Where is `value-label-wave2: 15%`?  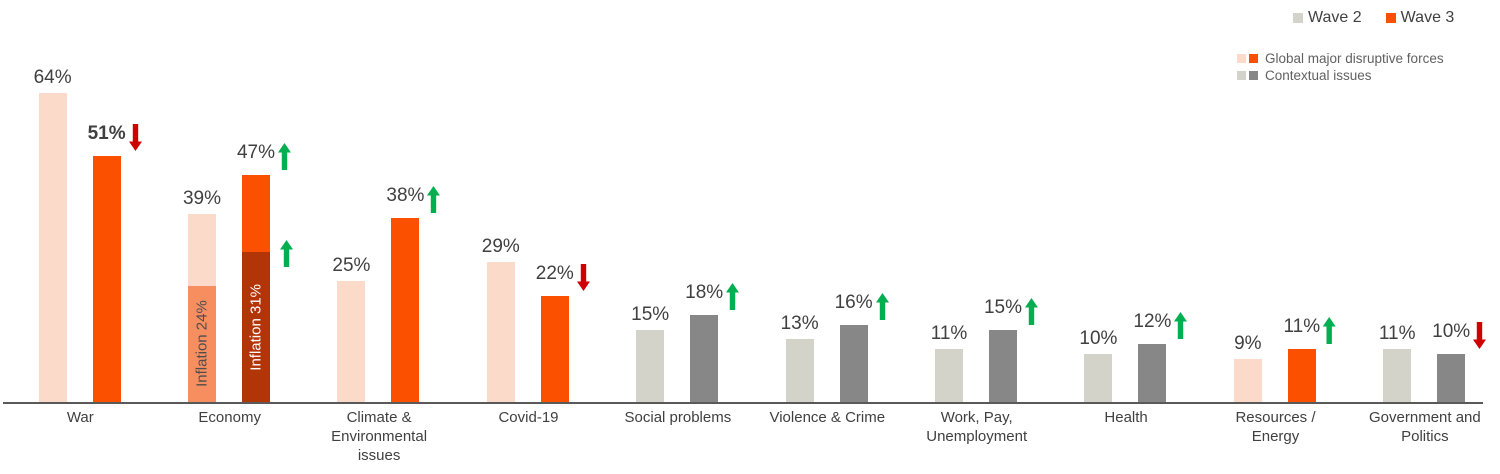 value-label-wave2: 15% is located at coordinates (650, 314).